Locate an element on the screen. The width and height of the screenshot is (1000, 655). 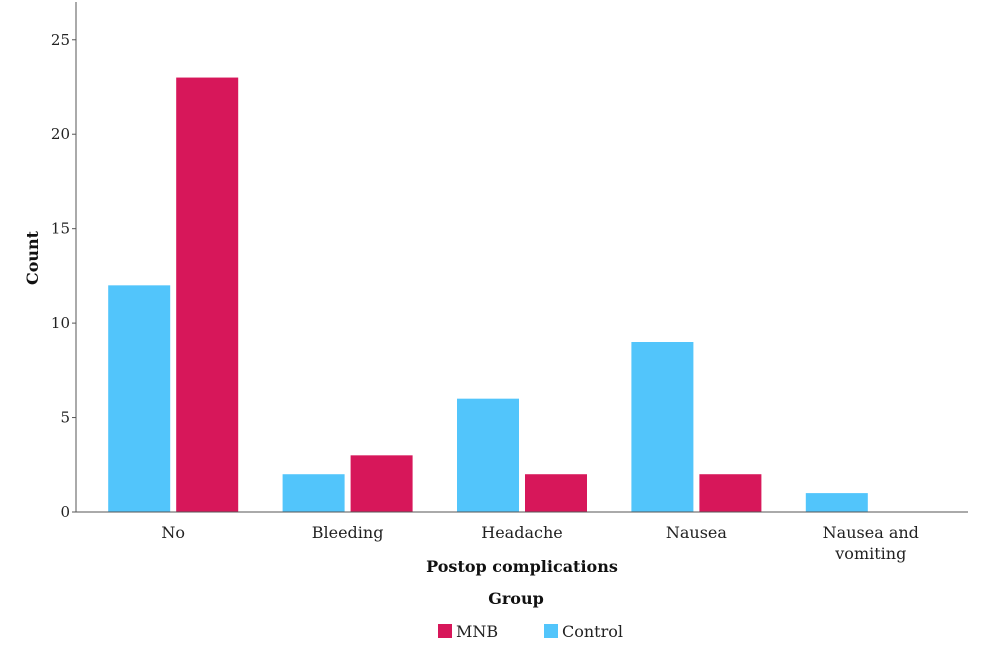
legend-label-mnb: MNB is located at coordinates (477, 631).